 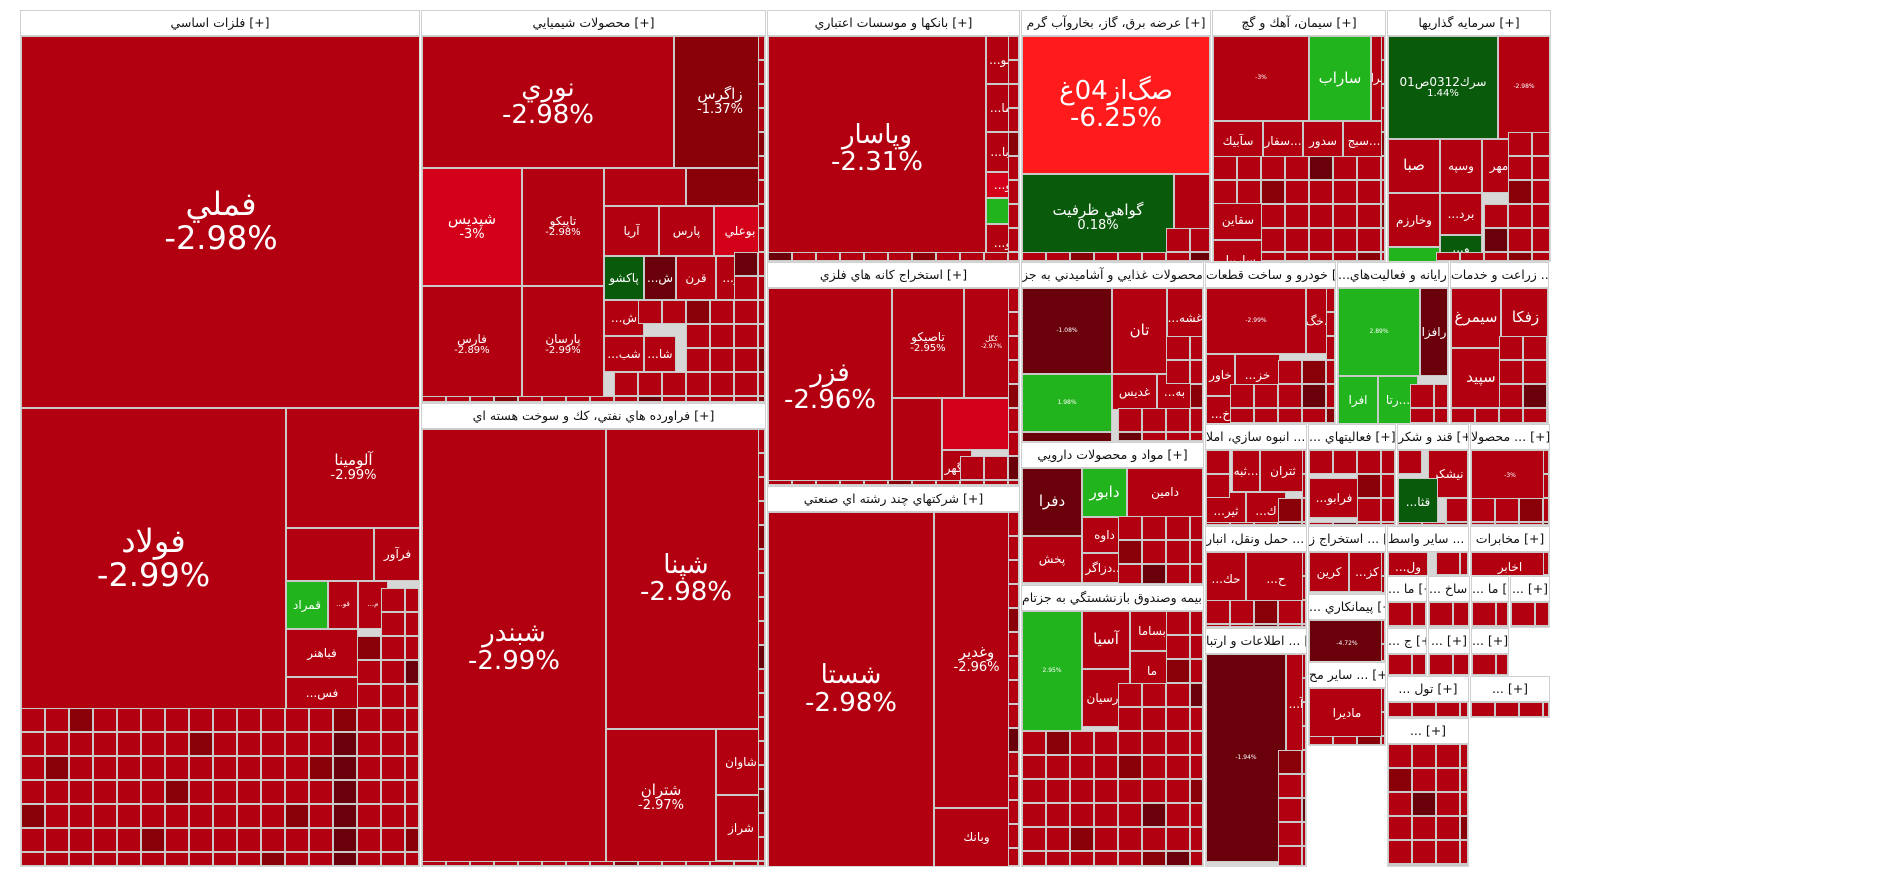 What do you see at coordinates (563, 344) in the screenshot?
I see `stock-tile: پارسان -2.99%` at bounding box center [563, 344].